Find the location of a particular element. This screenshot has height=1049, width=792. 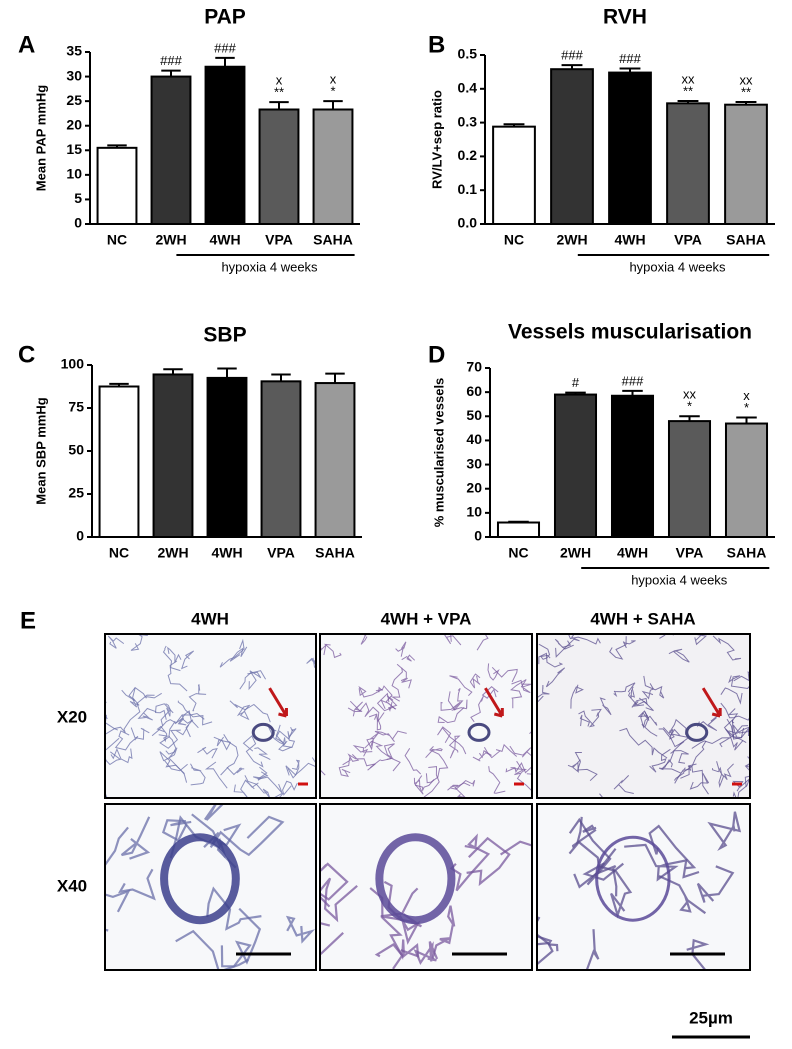

x-tick-label: 2WH is located at coordinates (170, 240).